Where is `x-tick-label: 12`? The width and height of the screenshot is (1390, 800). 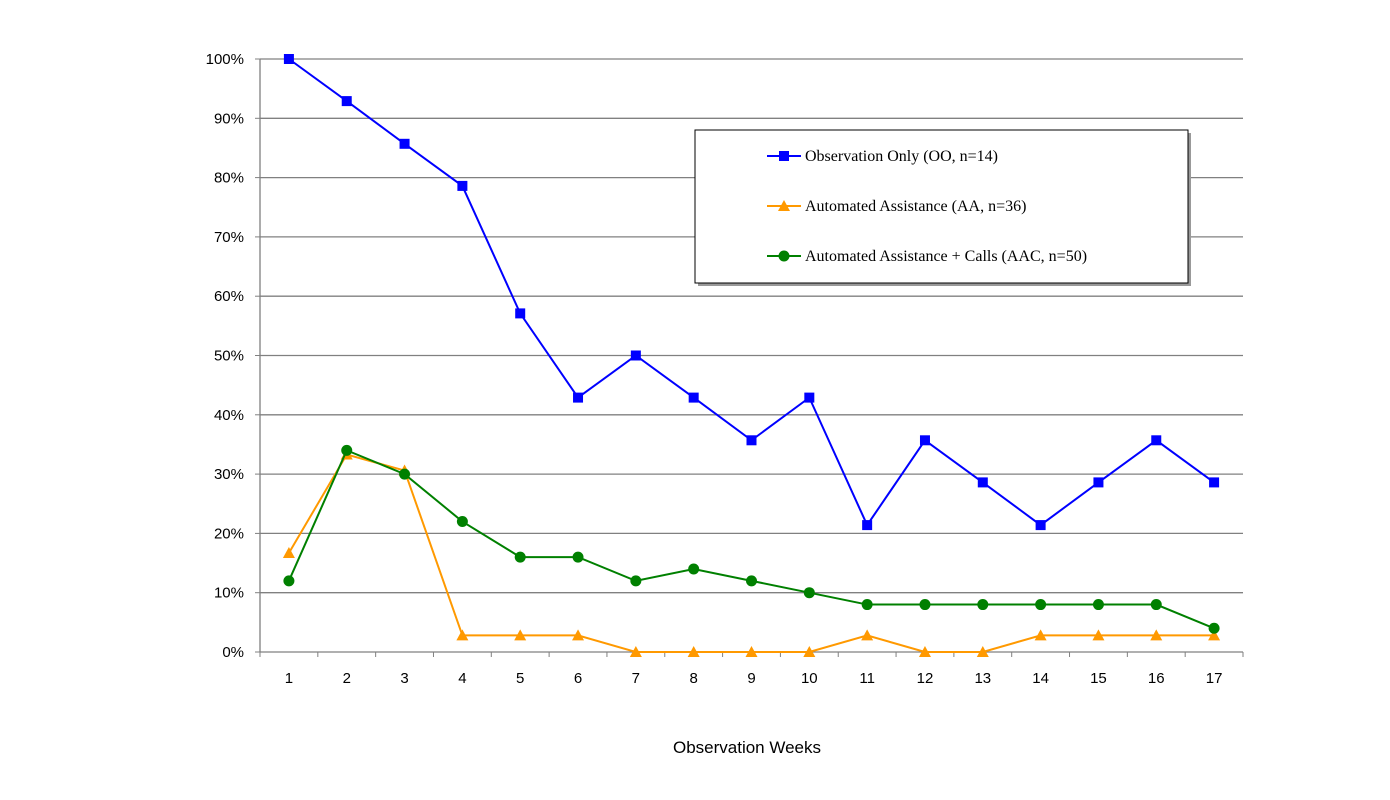
x-tick-label: 12 is located at coordinates (925, 678).